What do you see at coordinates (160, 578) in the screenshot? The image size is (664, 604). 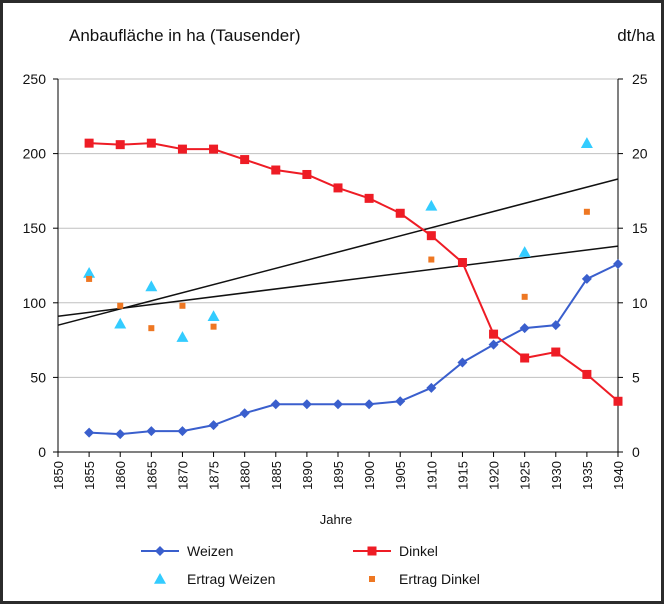 I see `legend-marker-ertrag-weizen` at bounding box center [160, 578].